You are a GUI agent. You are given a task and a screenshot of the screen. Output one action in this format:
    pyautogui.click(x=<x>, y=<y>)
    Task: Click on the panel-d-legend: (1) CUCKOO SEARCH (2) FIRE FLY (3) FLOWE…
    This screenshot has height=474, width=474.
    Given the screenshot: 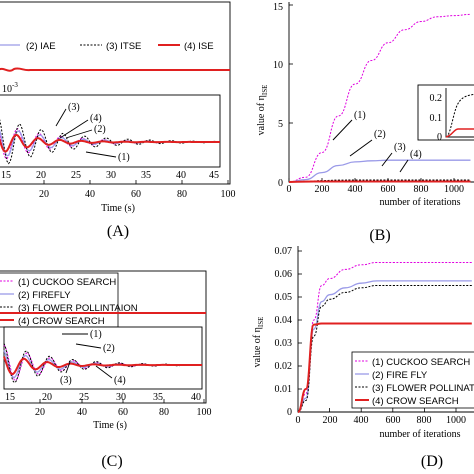 What is the action you would take?
    pyautogui.click(x=412, y=380)
    